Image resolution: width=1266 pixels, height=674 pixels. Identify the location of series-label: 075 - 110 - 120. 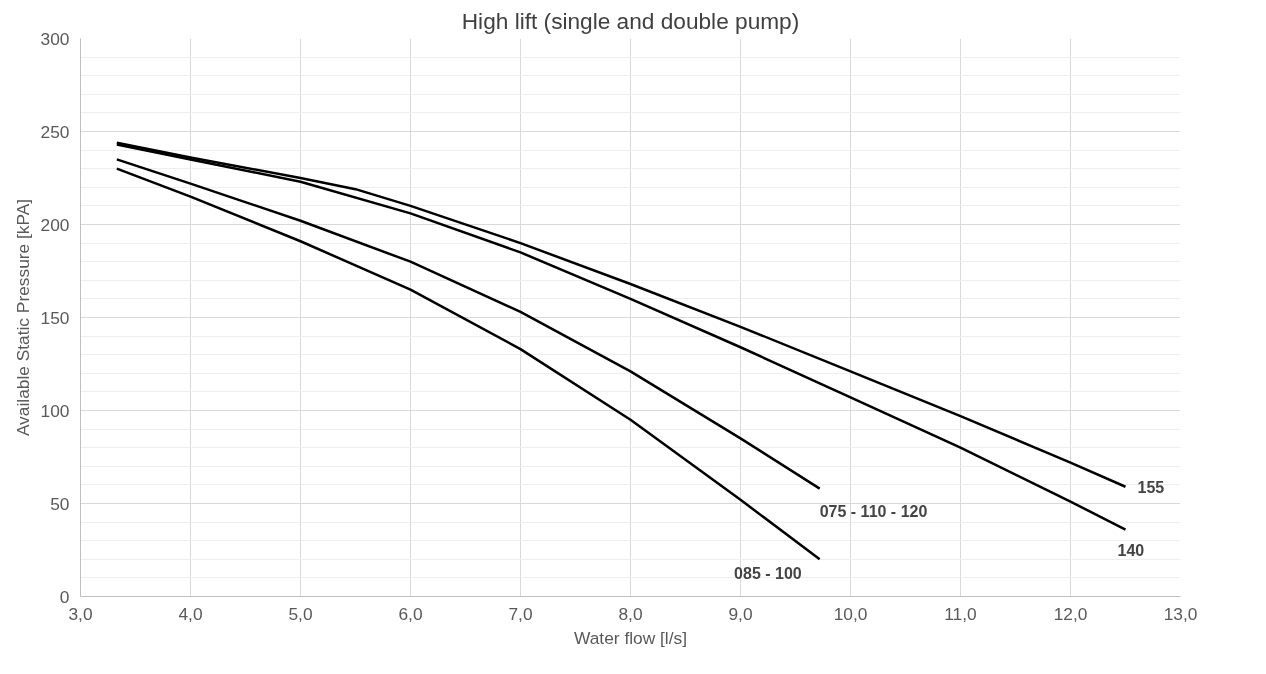
(873, 511).